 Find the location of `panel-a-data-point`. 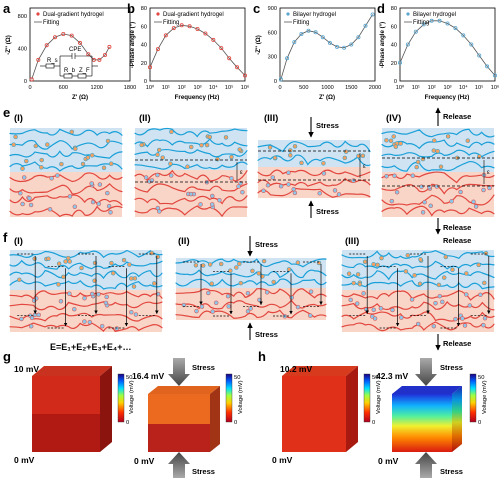

panel-a-data-point is located at coordinates (99, 59).